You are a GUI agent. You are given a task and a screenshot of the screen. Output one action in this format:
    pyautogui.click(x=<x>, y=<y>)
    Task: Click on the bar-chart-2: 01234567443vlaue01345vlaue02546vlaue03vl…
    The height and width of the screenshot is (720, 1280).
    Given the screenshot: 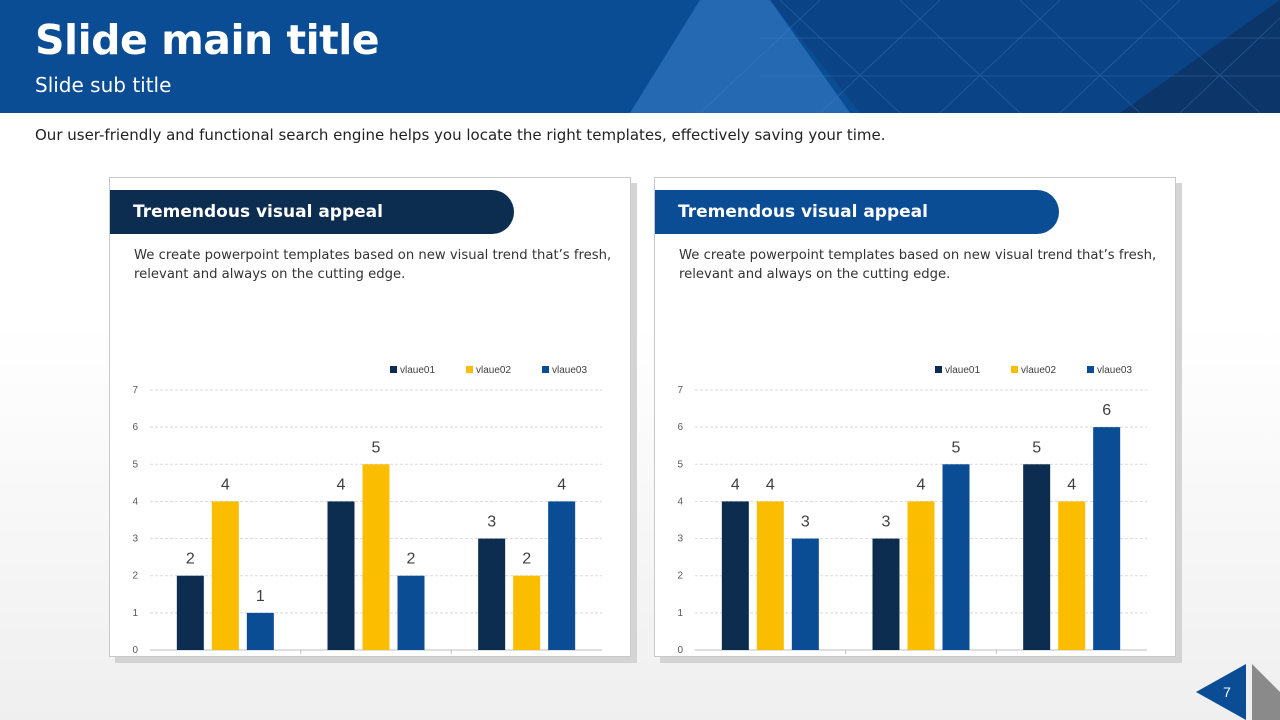 What is the action you would take?
    pyautogui.click(x=912, y=510)
    